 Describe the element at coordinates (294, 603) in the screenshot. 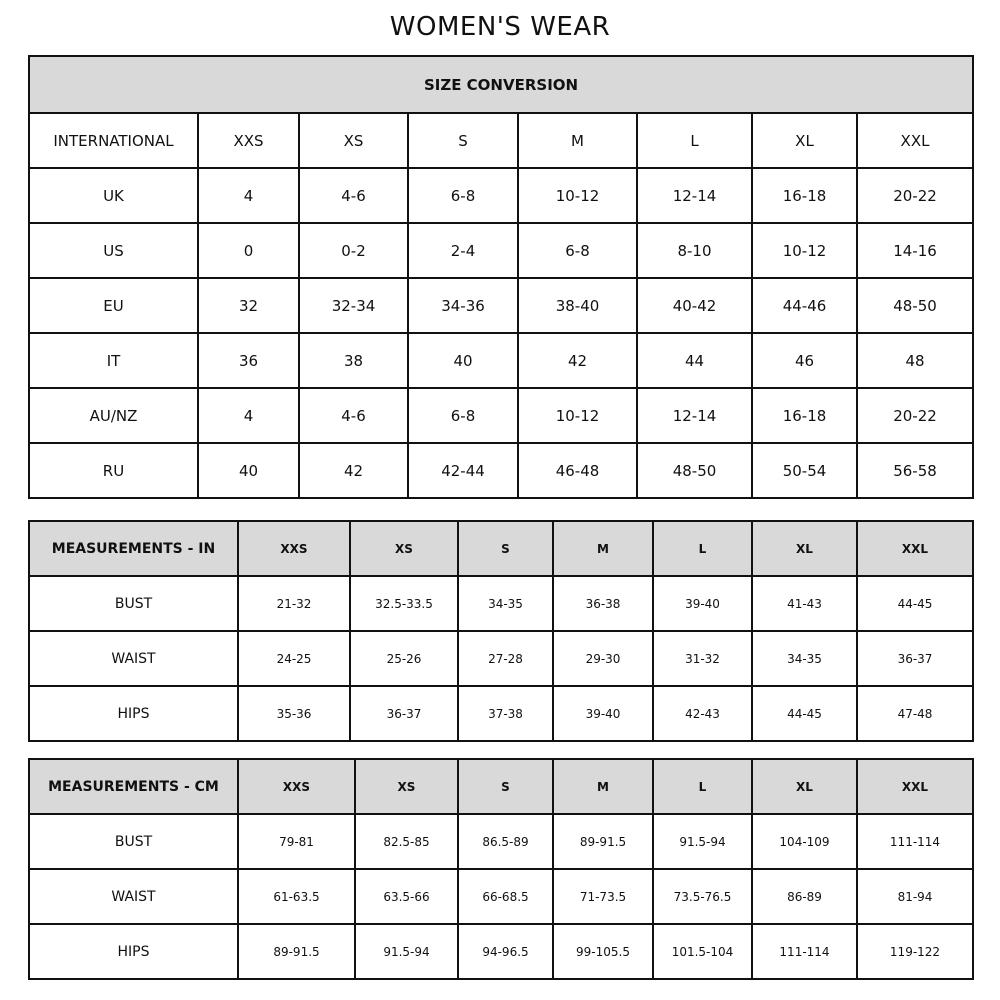

I see `table-cell: 21-32` at that location.